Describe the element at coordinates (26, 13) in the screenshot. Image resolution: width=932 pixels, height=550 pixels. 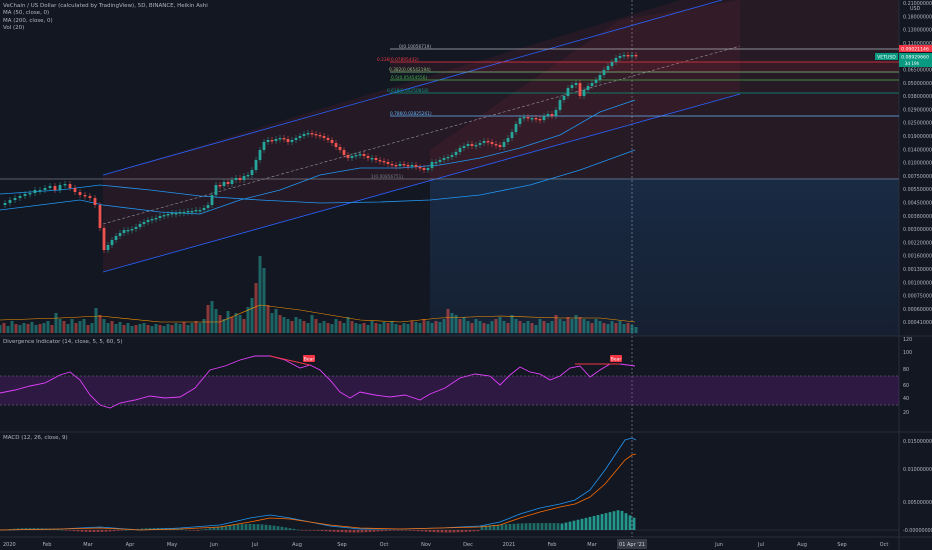
I see `ma-50-legend: MA (50, close, 0)` at that location.